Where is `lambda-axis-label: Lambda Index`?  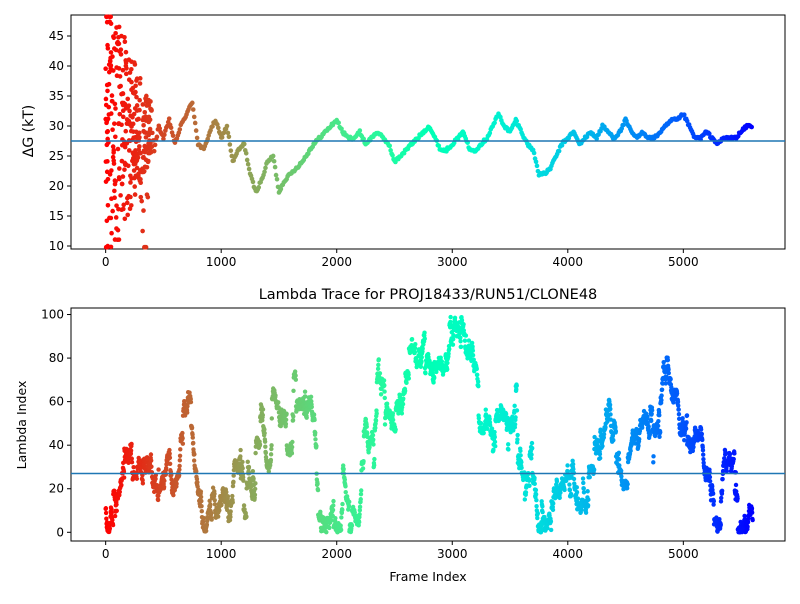
lambda-axis-label: Lambda Index is located at coordinates (21, 425).